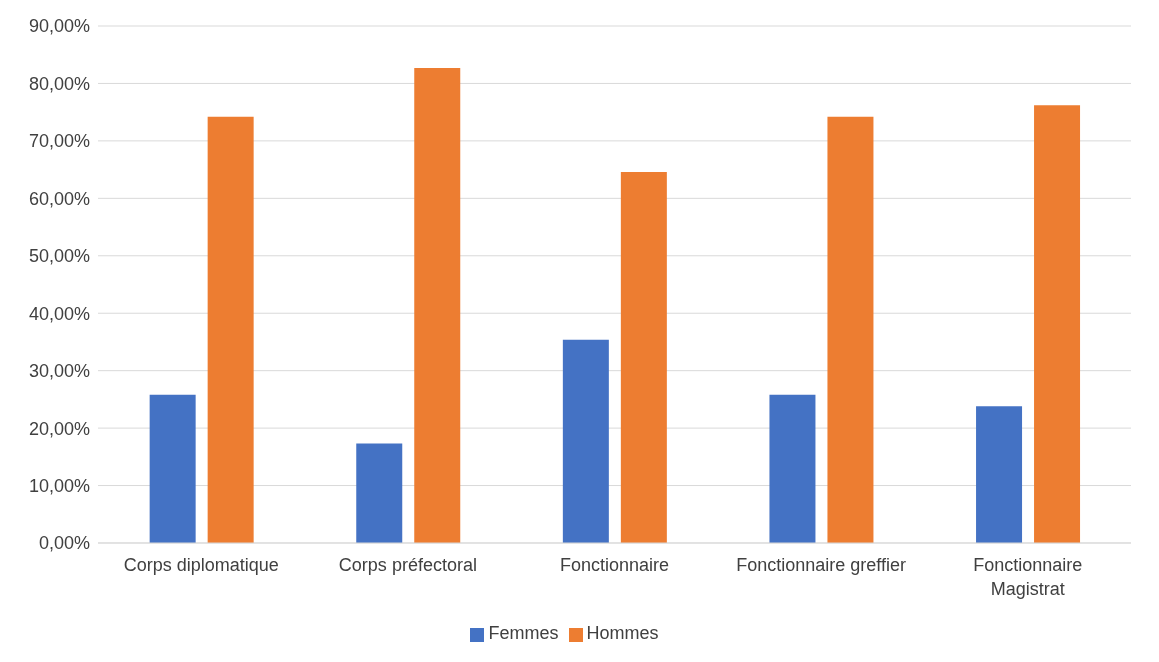 Image resolution: width=1159 pixels, height=662 pixels. What do you see at coordinates (59, 485) in the screenshot?
I see `y-tick-label: 10,00%` at bounding box center [59, 485].